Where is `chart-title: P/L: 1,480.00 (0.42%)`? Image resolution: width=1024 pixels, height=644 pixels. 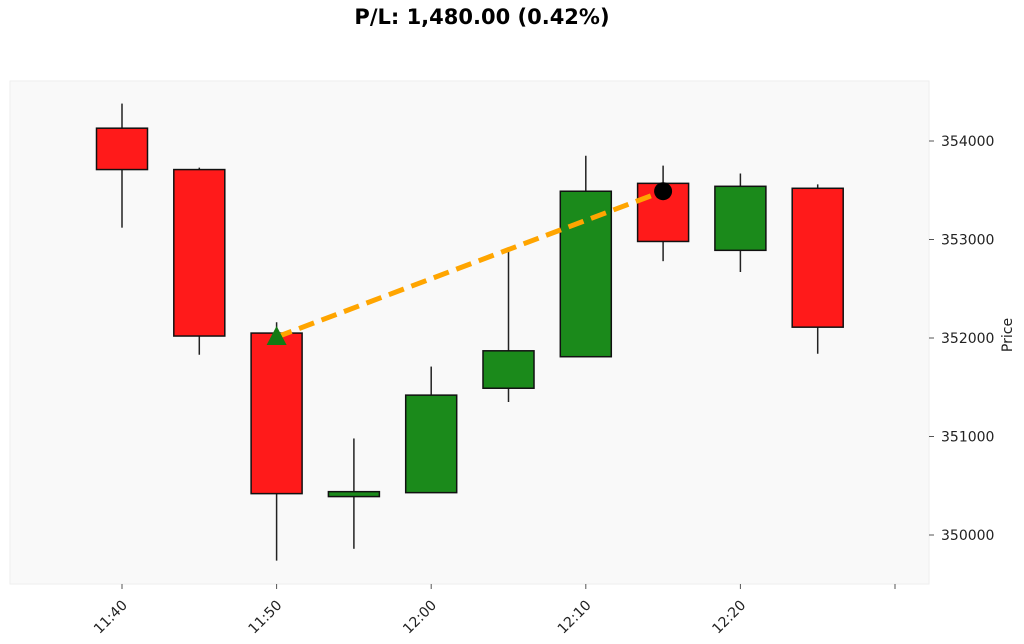
chart-title: P/L: 1,480.00 (0.42%) is located at coordinates (482, 17).